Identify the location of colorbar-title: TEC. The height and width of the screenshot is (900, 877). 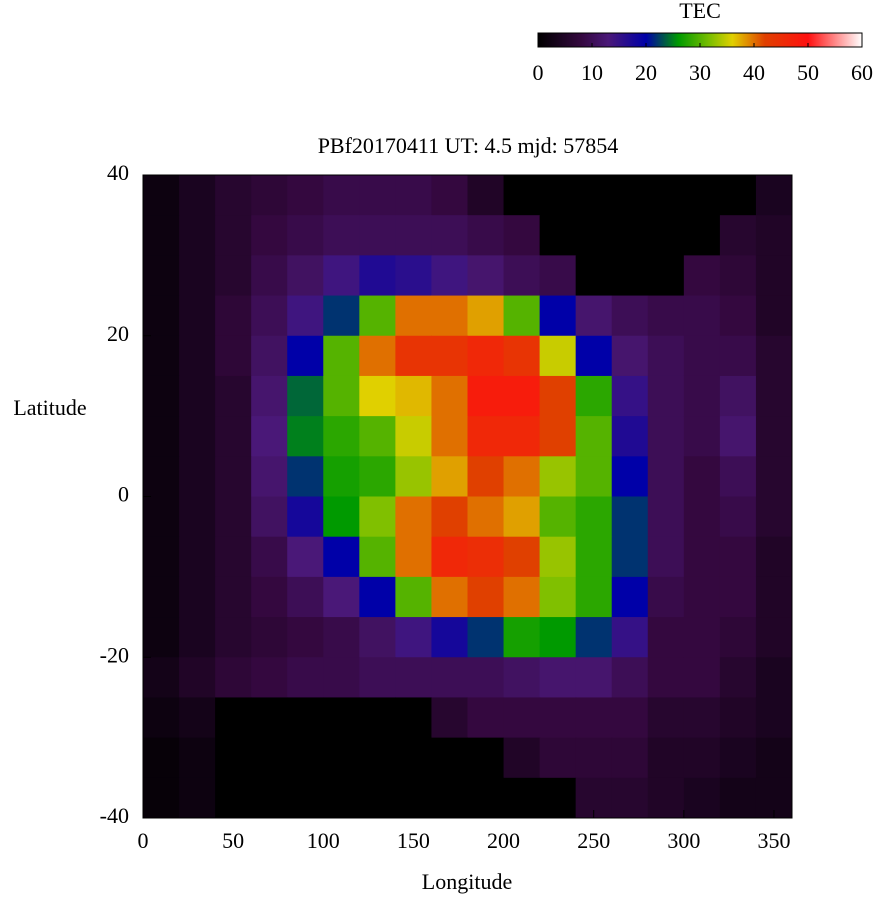
(700, 11).